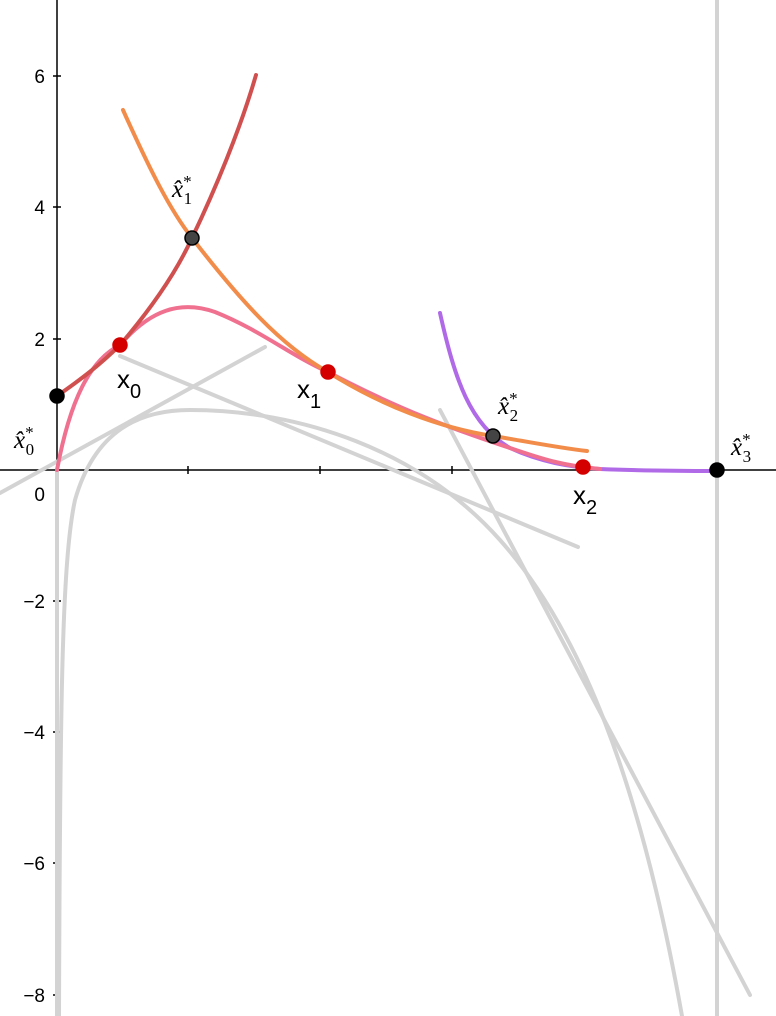 This screenshot has height=1016, width=776. What do you see at coordinates (34, 996) in the screenshot?
I see `y-tick-label: −8` at bounding box center [34, 996].